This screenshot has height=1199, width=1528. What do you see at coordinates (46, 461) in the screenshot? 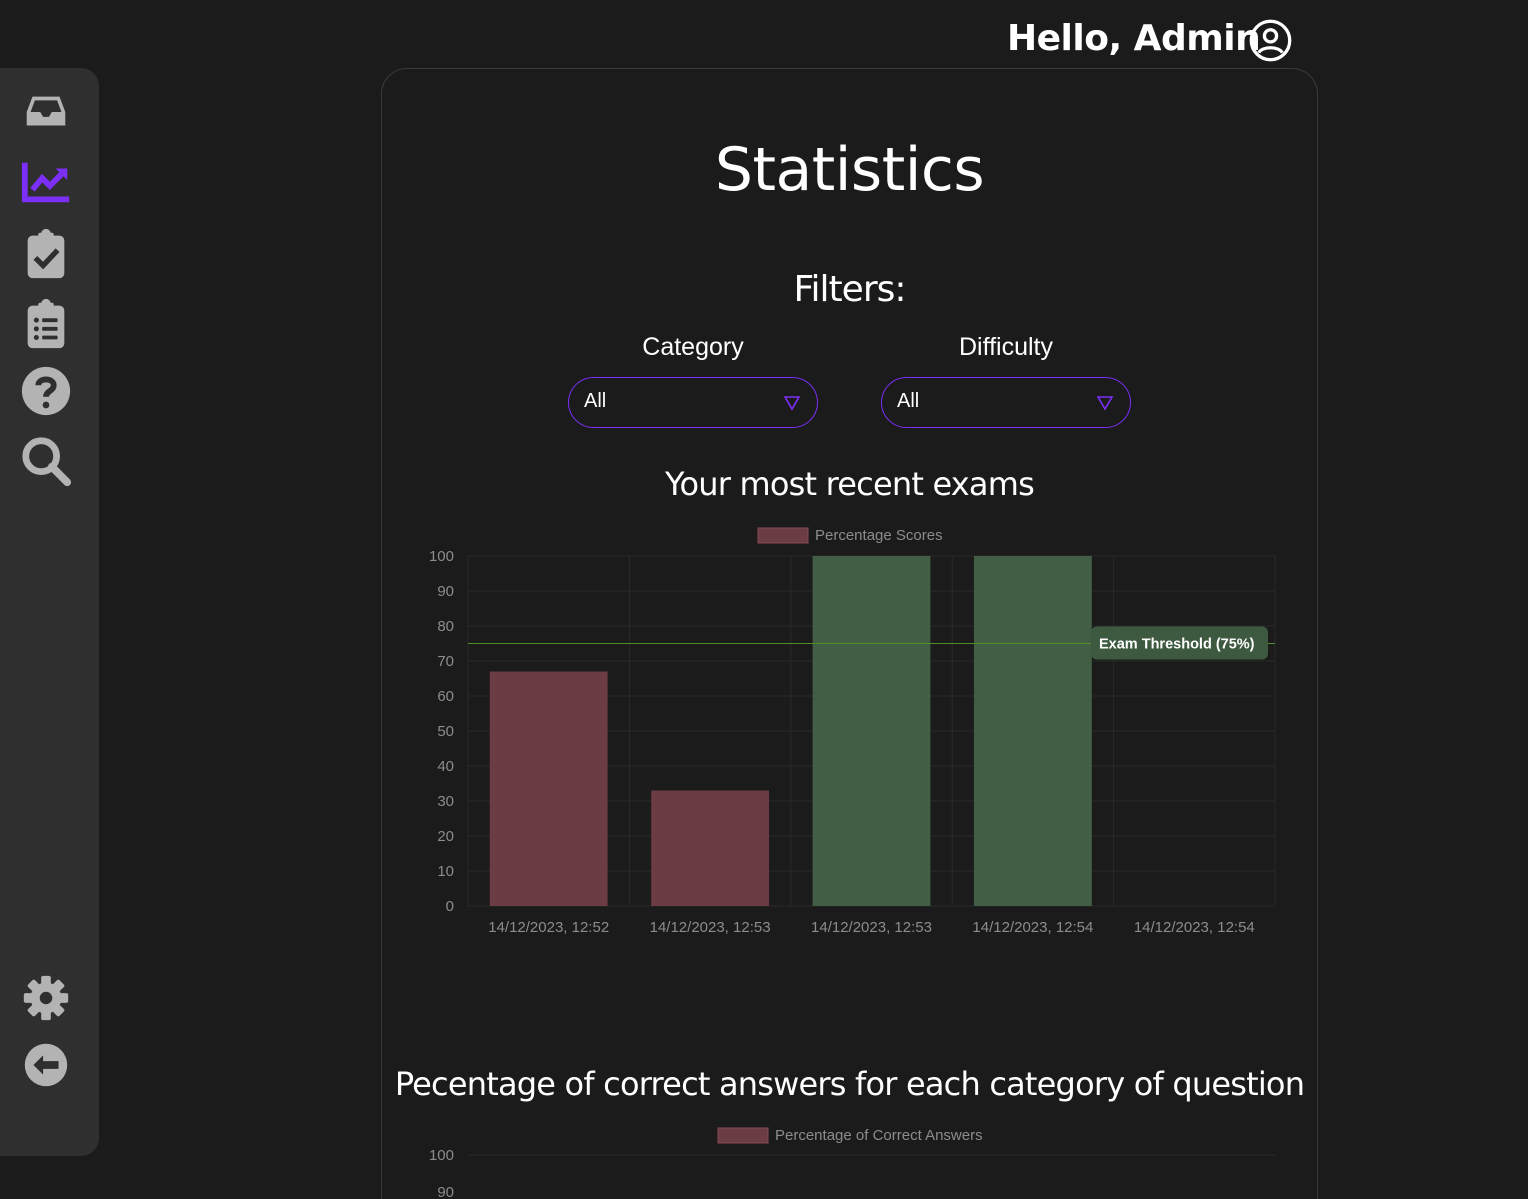
I see `search-icon` at bounding box center [46, 461].